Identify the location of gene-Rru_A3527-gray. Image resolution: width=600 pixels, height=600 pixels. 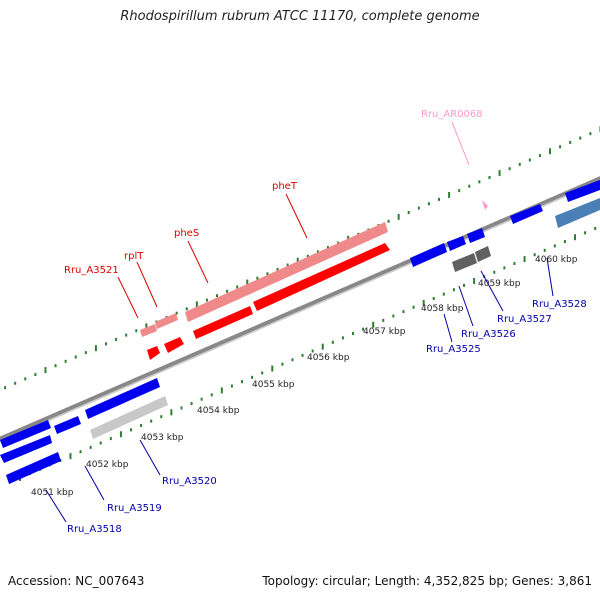
(464, 262).